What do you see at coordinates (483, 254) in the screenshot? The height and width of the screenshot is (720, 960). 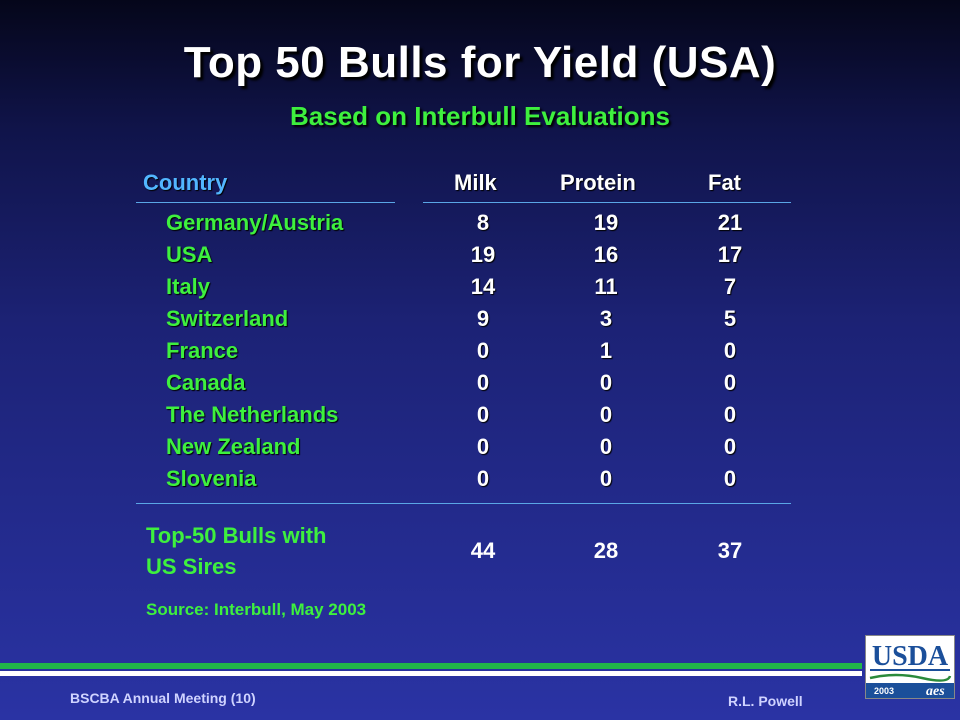 I see `milk-cell: 19` at bounding box center [483, 254].